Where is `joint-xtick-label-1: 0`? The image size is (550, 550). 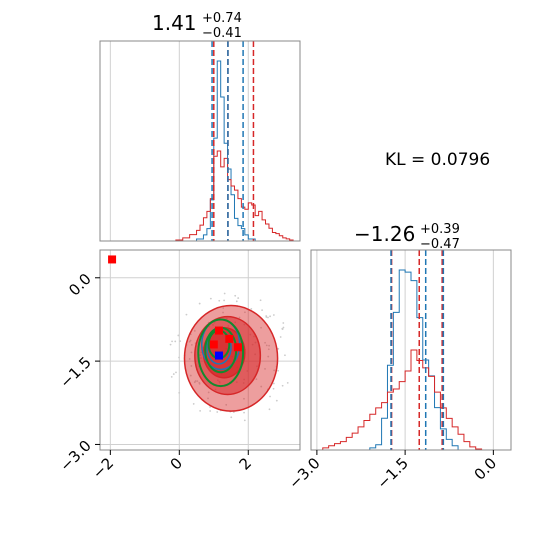 joint-xtick-label-1: 0 is located at coordinates (176, 463).